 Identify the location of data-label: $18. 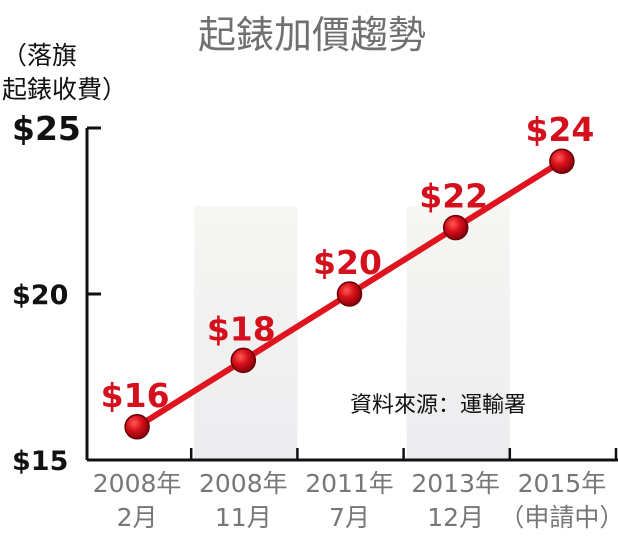
(241, 328).